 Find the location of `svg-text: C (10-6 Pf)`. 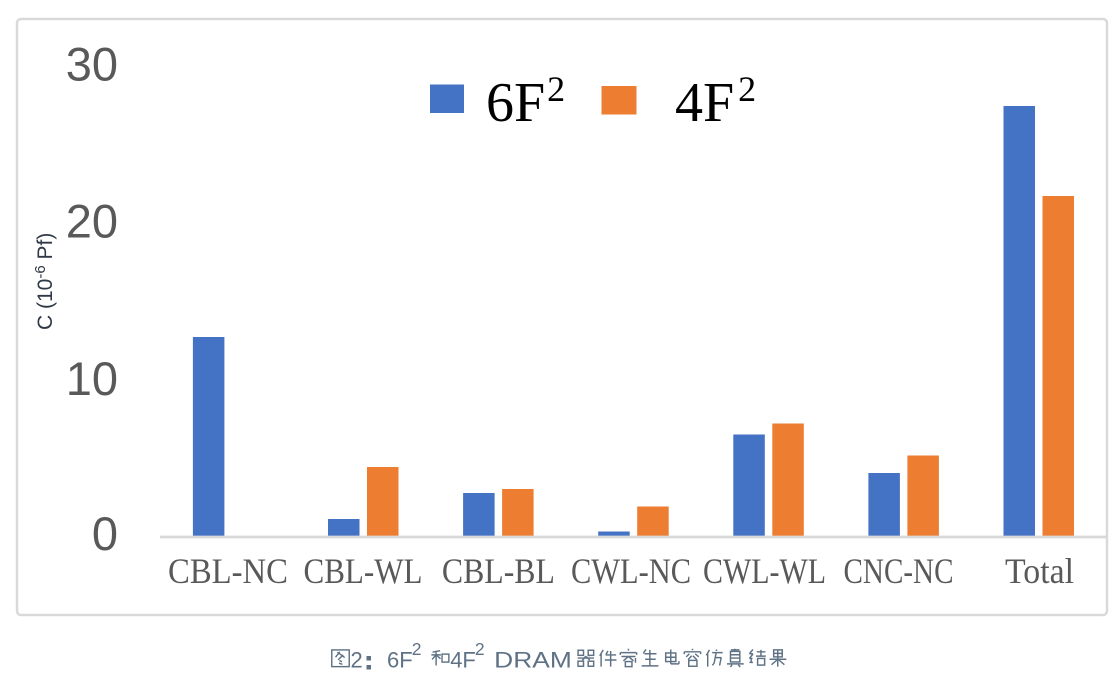

svg-text: C (10-6 Pf) is located at coordinates (44, 281).